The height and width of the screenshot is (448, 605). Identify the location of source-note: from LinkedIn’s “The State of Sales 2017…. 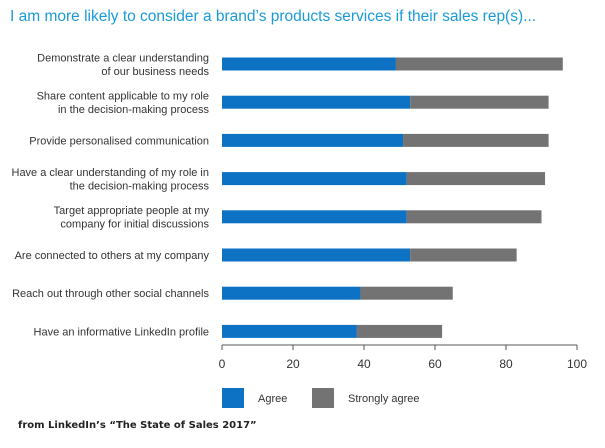
(137, 425).